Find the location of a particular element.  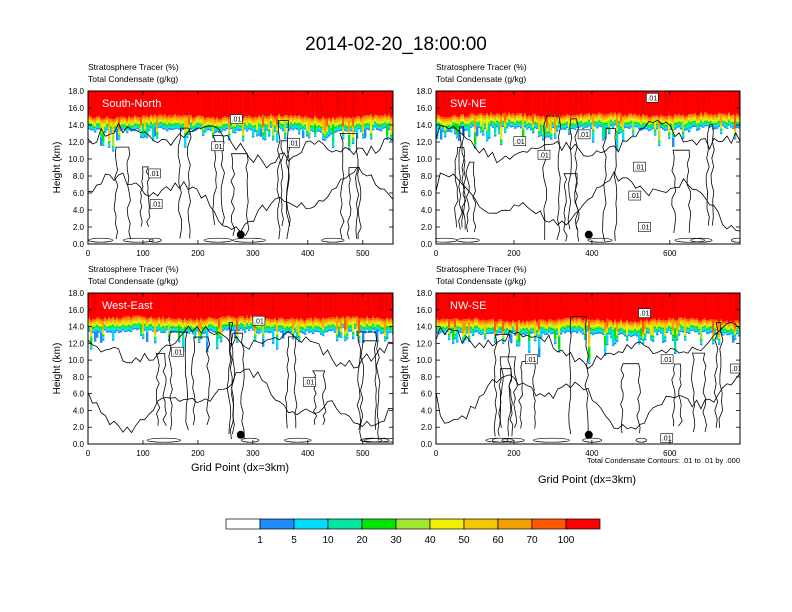

contour-label: .01 is located at coordinates (652, 98).